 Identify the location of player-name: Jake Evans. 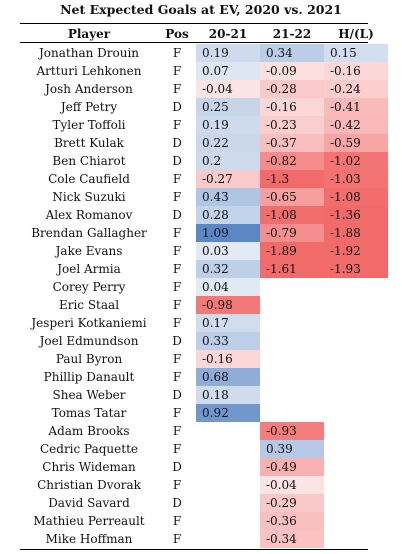
(89, 251).